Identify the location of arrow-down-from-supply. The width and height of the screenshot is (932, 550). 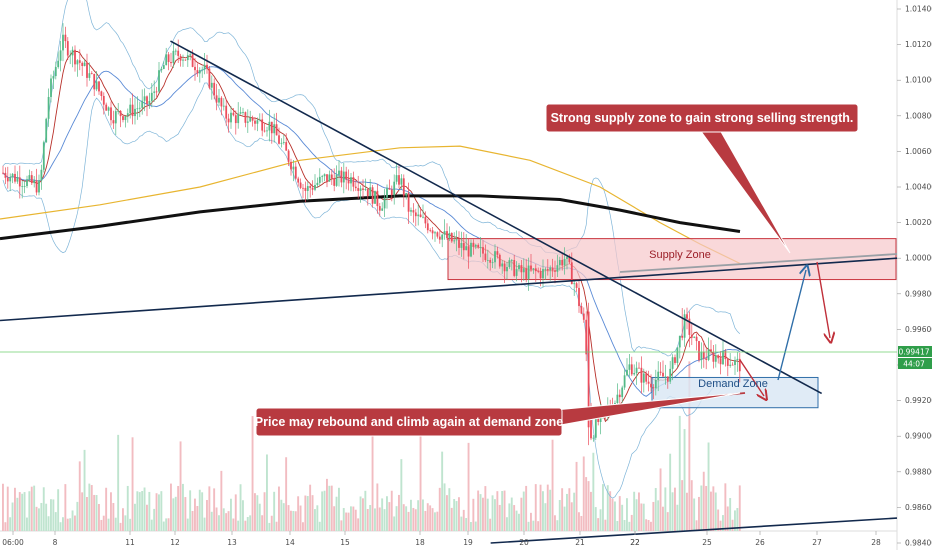
(823, 299).